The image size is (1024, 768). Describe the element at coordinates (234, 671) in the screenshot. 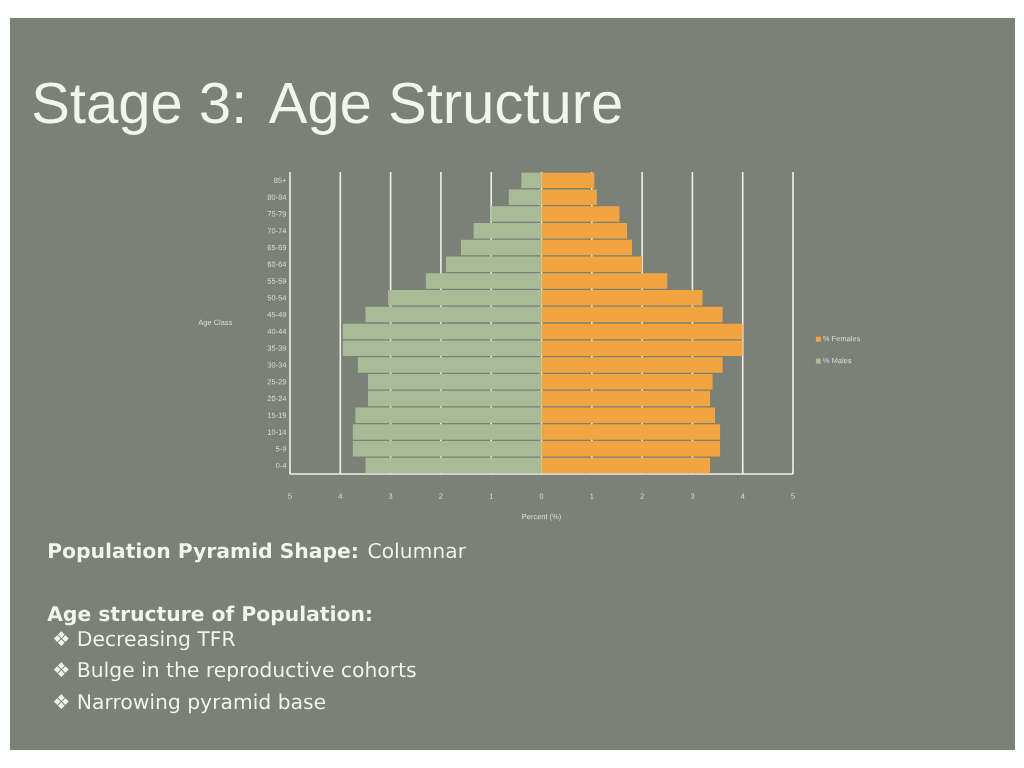

I see `text: ❖ Bulge in the reproductive cohorts` at that location.